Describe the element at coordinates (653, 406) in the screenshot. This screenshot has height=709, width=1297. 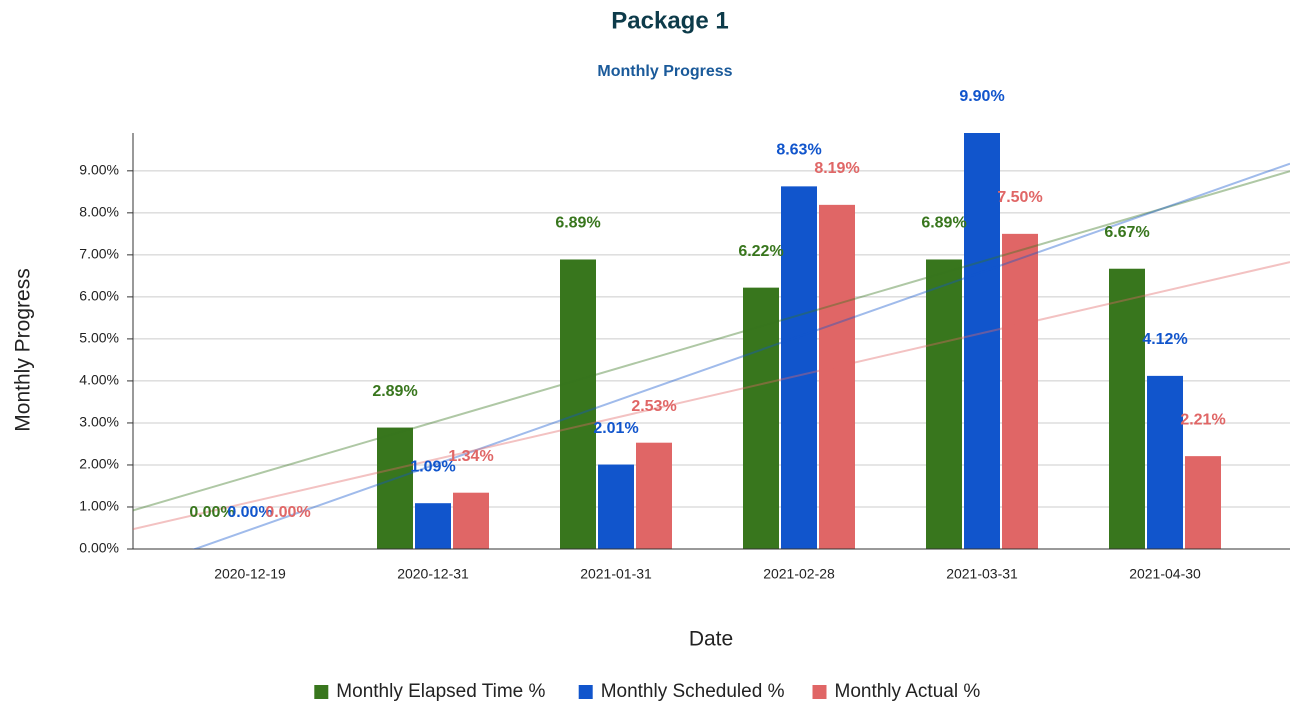
I see `value-label: 2.53%` at that location.